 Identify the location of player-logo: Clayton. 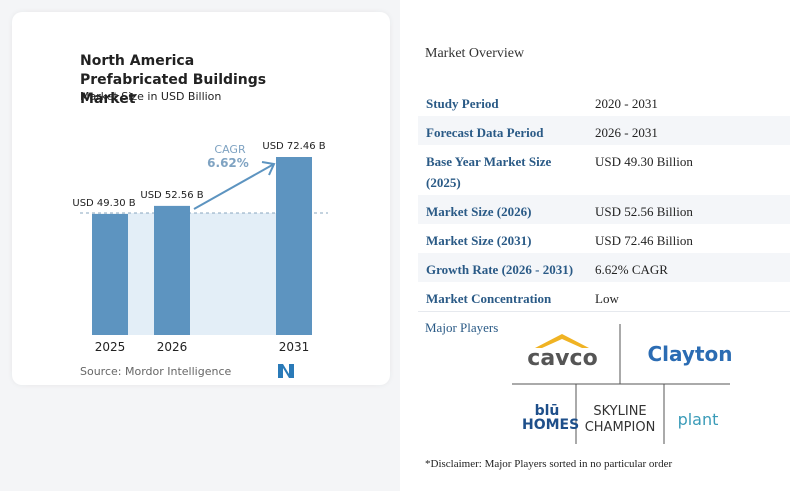
(690, 354).